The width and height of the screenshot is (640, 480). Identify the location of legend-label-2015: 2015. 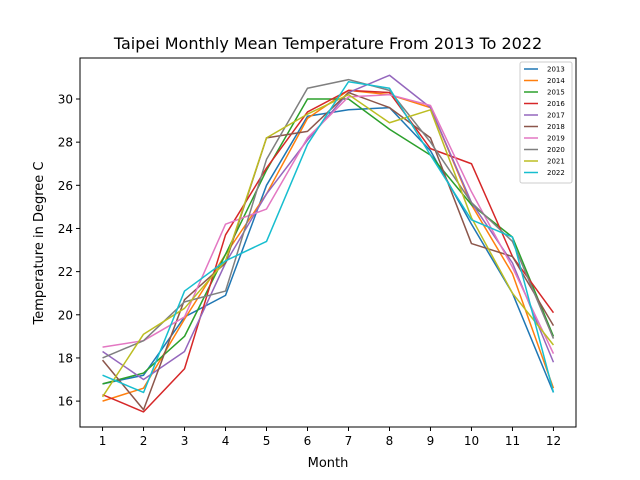
(556, 93).